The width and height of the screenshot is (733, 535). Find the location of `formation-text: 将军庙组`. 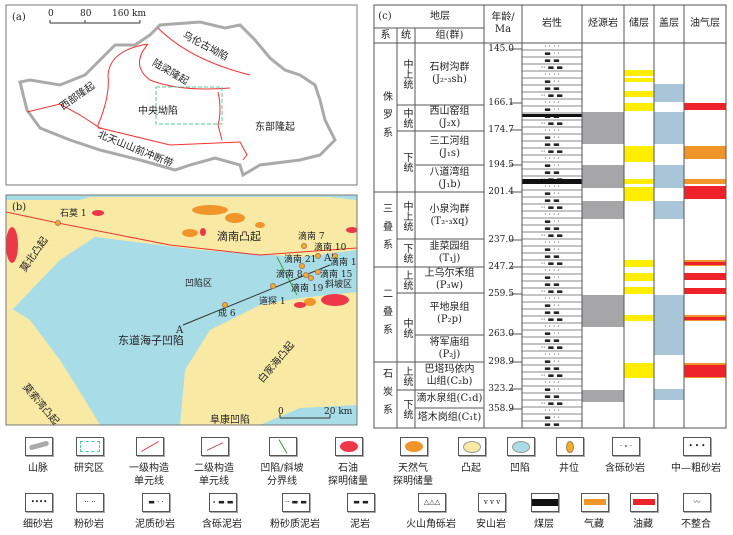

formation-text: 将军庙组 is located at coordinates (449, 342).